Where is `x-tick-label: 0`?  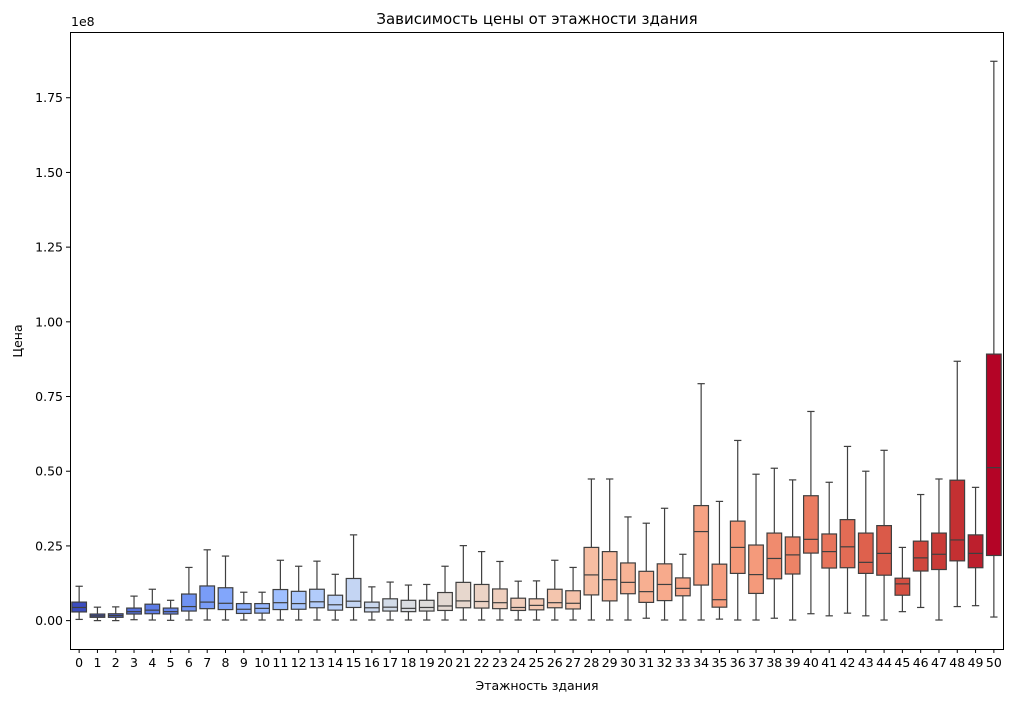
x-tick-label: 0 is located at coordinates (79, 662).